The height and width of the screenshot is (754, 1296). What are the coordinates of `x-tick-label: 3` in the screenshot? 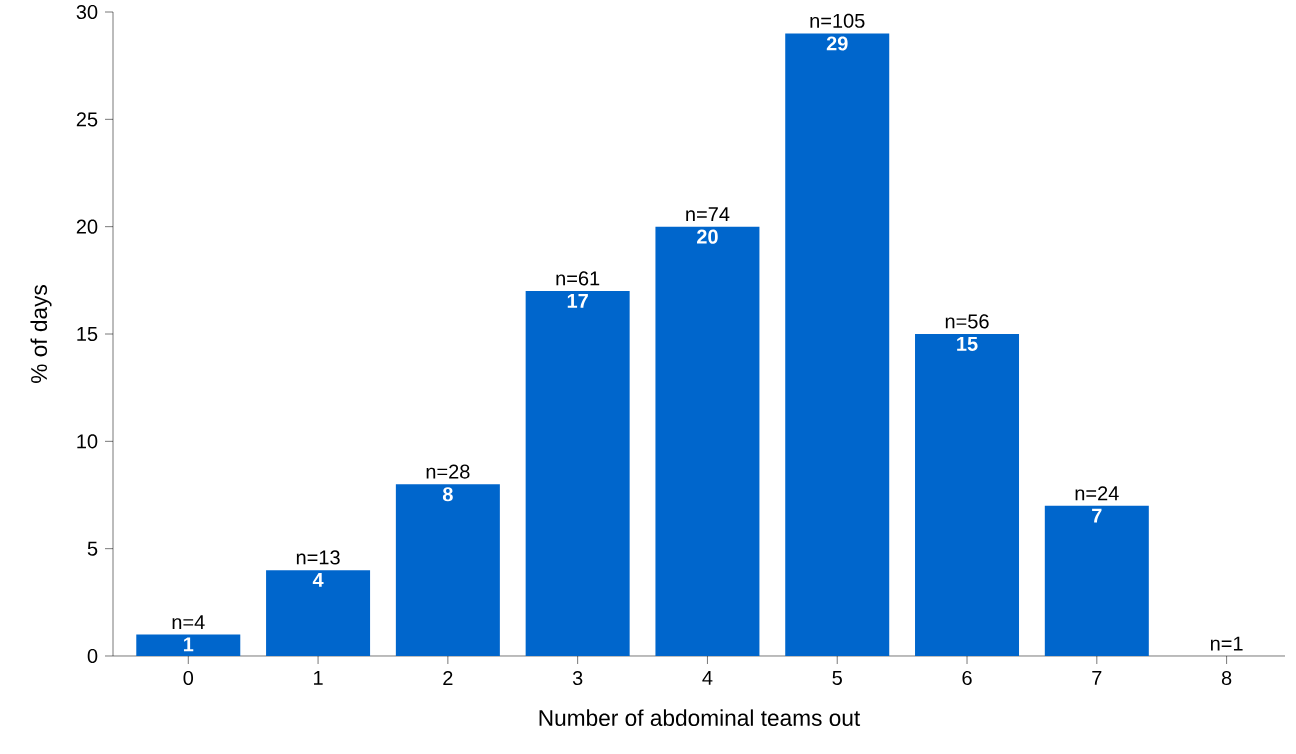 It's located at (577, 678).